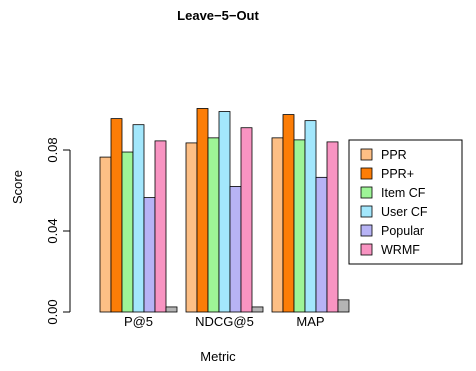 The width and height of the screenshot is (476, 371). What do you see at coordinates (218, 356) in the screenshot?
I see `x-axis-label: Metric` at bounding box center [218, 356].